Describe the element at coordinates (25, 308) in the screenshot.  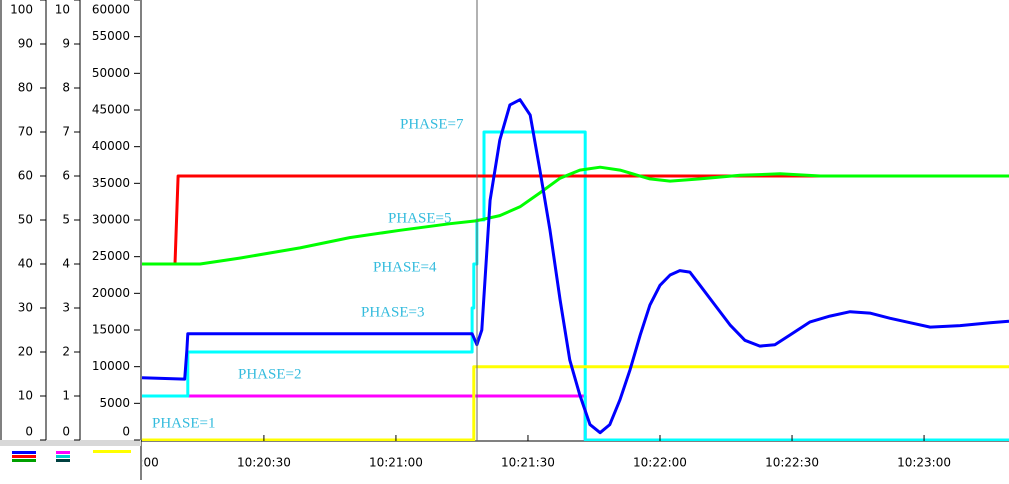
I see `y-tick-label: 30` at that location.